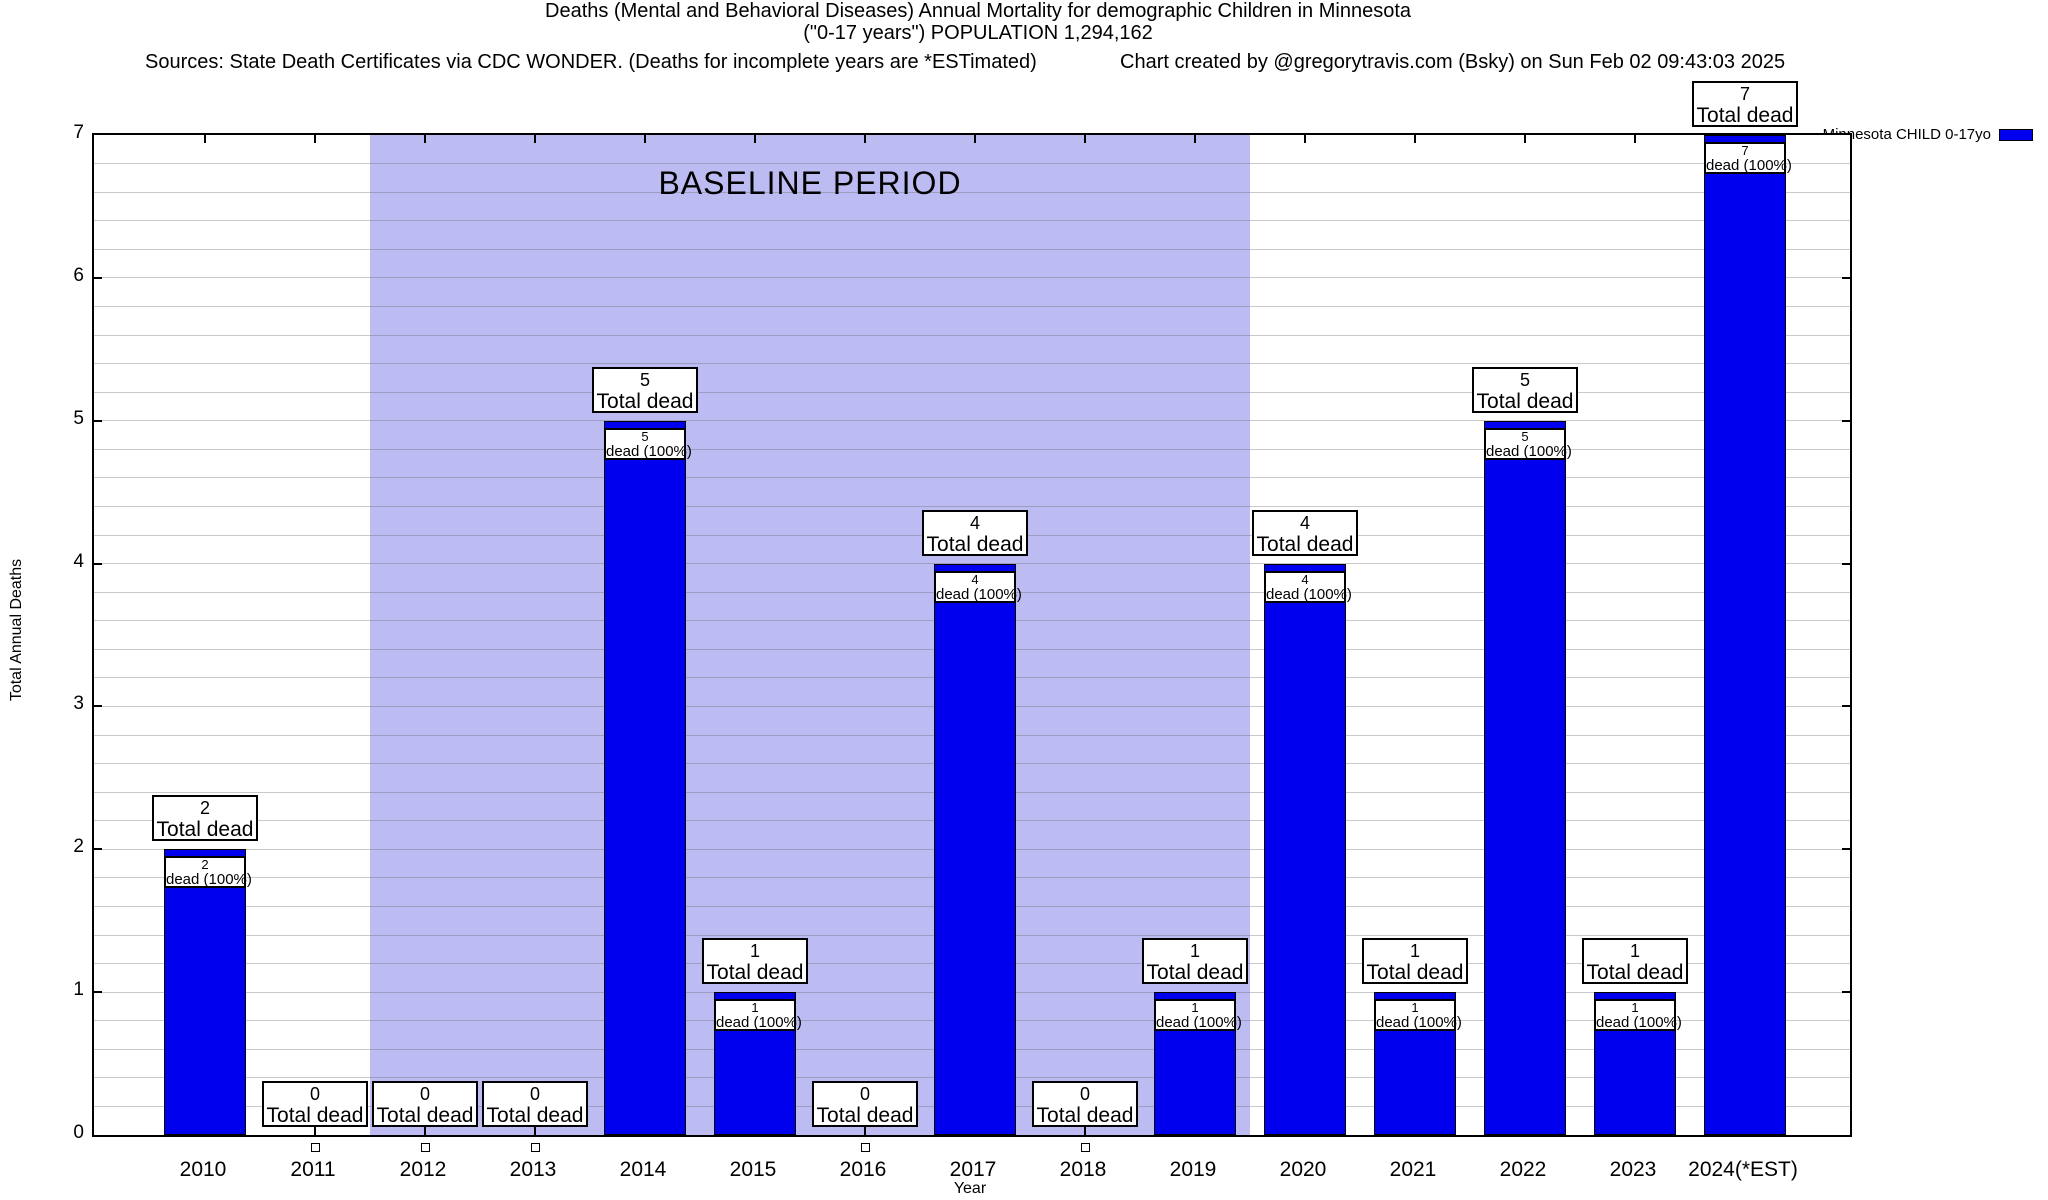 The width and height of the screenshot is (2048, 1200). Describe the element at coordinates (645, 777) in the screenshot. I see `bar-2014` at that location.